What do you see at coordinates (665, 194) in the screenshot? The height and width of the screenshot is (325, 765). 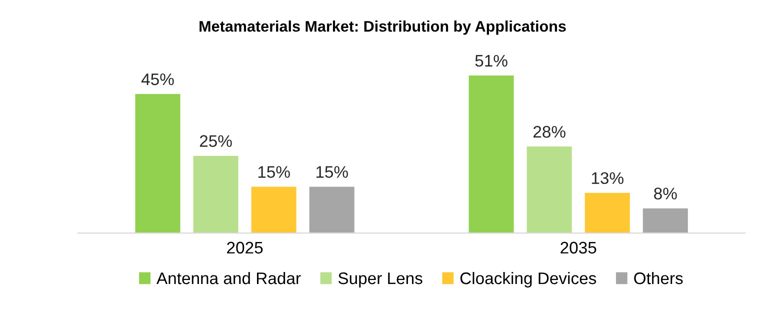 I see `data-label: 8%` at bounding box center [665, 194].